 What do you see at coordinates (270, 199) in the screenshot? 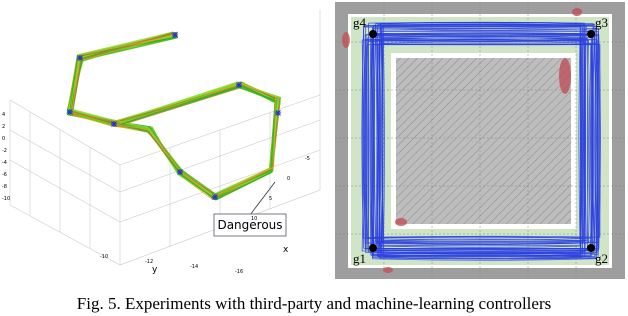
I see `x-tick-label: 5` at bounding box center [270, 199].